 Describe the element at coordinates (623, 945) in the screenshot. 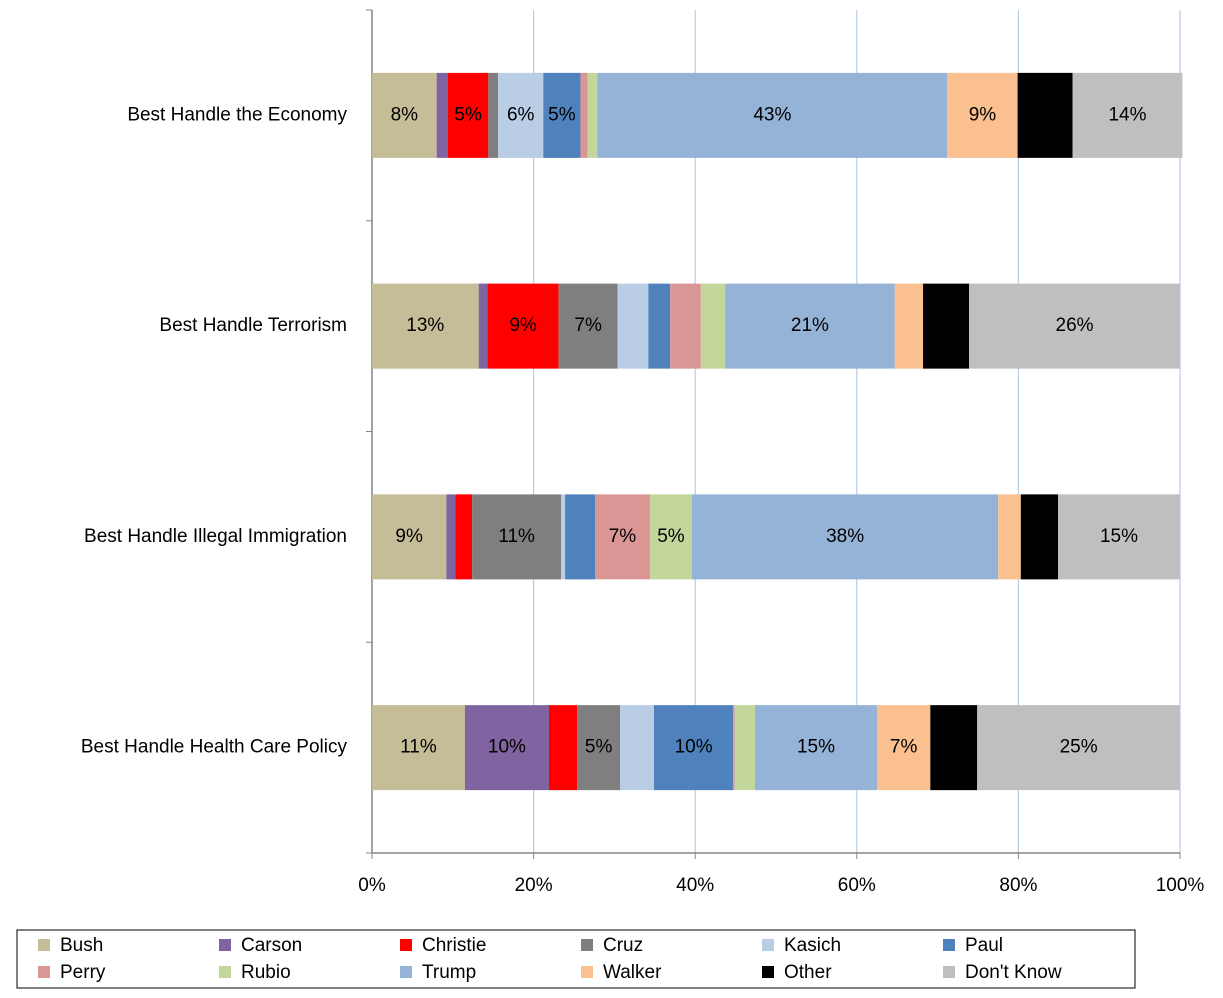

I see `legend-label: Cruz` at that location.